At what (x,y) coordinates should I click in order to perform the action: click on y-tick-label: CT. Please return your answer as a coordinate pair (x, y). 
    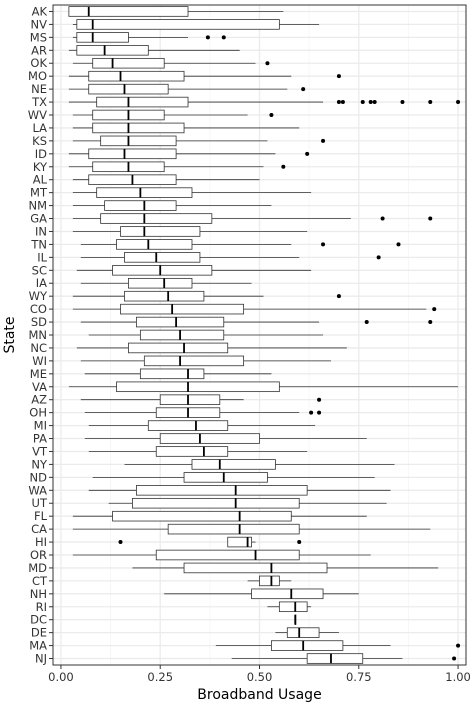
    Looking at the image, I should click on (40, 581).